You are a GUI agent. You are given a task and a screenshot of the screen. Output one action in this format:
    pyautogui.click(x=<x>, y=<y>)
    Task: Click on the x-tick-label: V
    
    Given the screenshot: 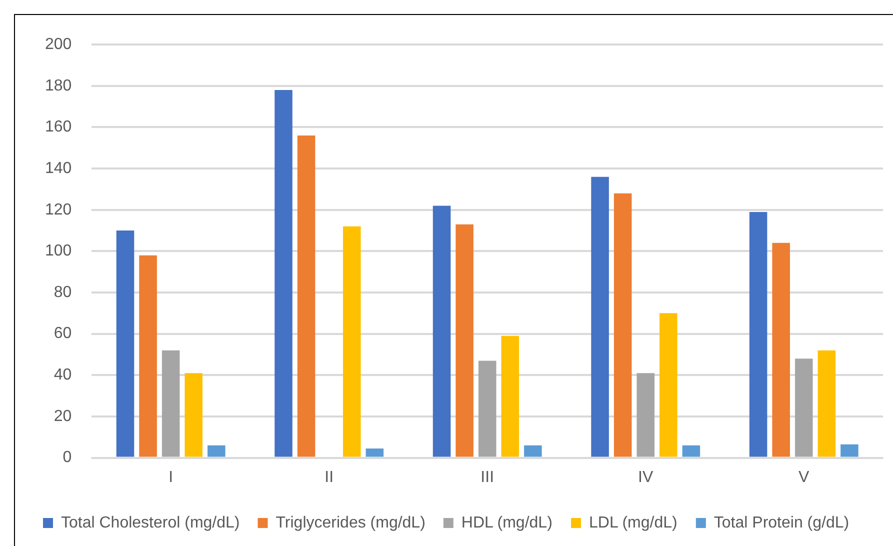 What is the action you would take?
    pyautogui.click(x=804, y=477)
    